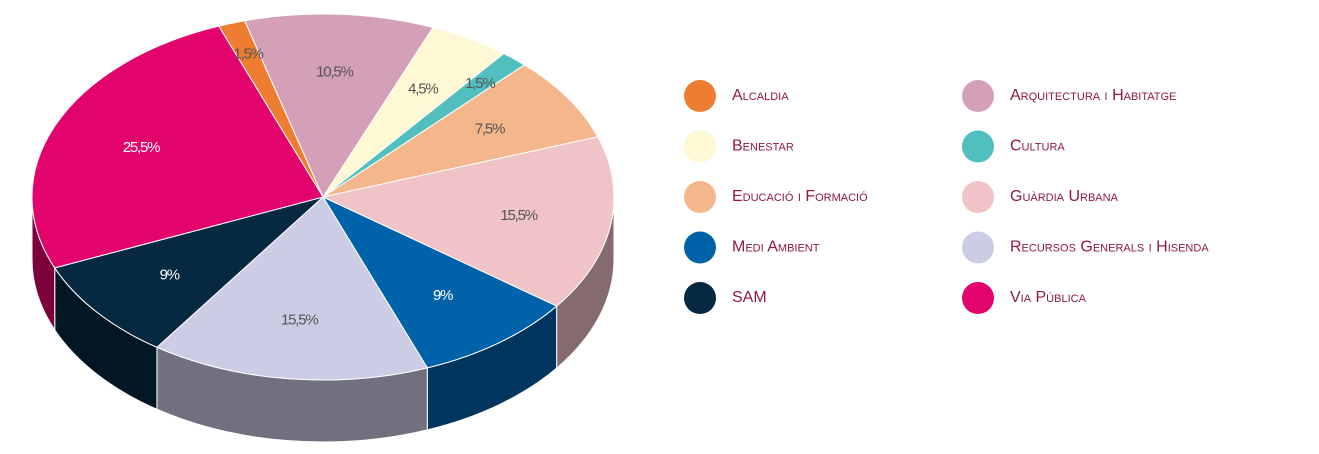 Image resolution: width=1319 pixels, height=454 pixels. I want to click on legend-label: Arquitectura i Habitatge, so click(1093, 95).